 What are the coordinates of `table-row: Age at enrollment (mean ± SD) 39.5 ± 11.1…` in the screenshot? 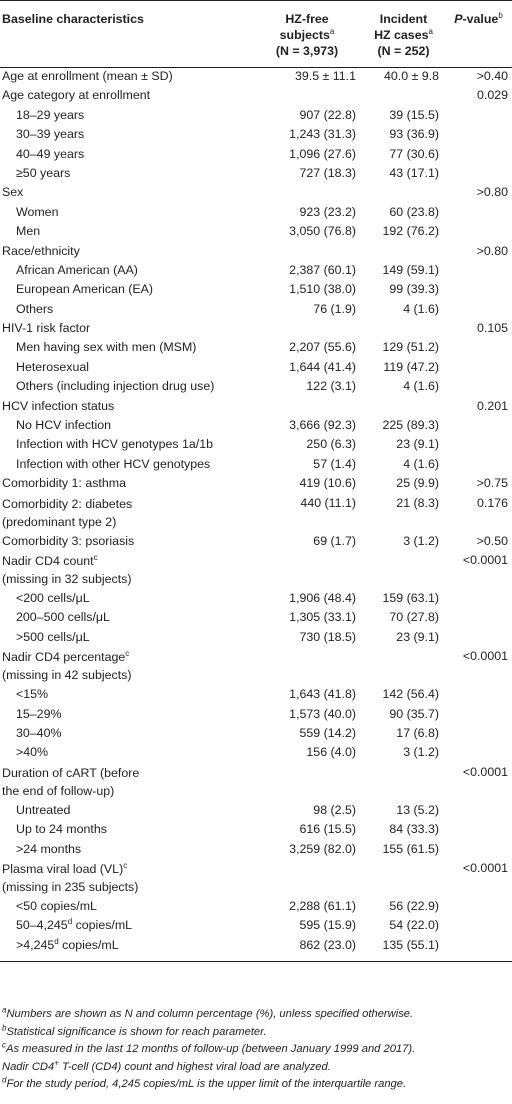 It's located at (256, 78).